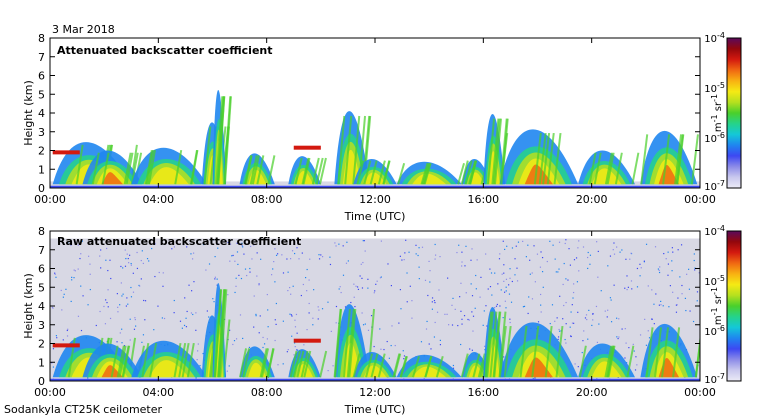 This screenshot has width=780, height=420. Describe the element at coordinates (41, 132) in the screenshot. I see `y-tick-label: 3` at that location.